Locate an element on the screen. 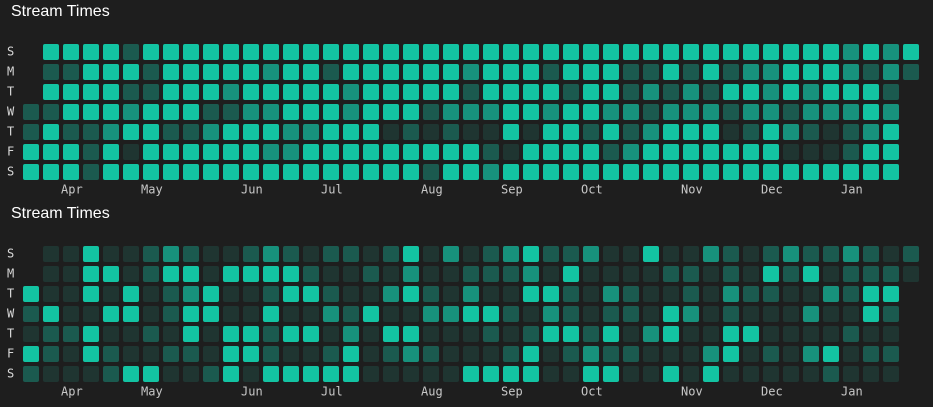  day-label: W is located at coordinates (11, 112).